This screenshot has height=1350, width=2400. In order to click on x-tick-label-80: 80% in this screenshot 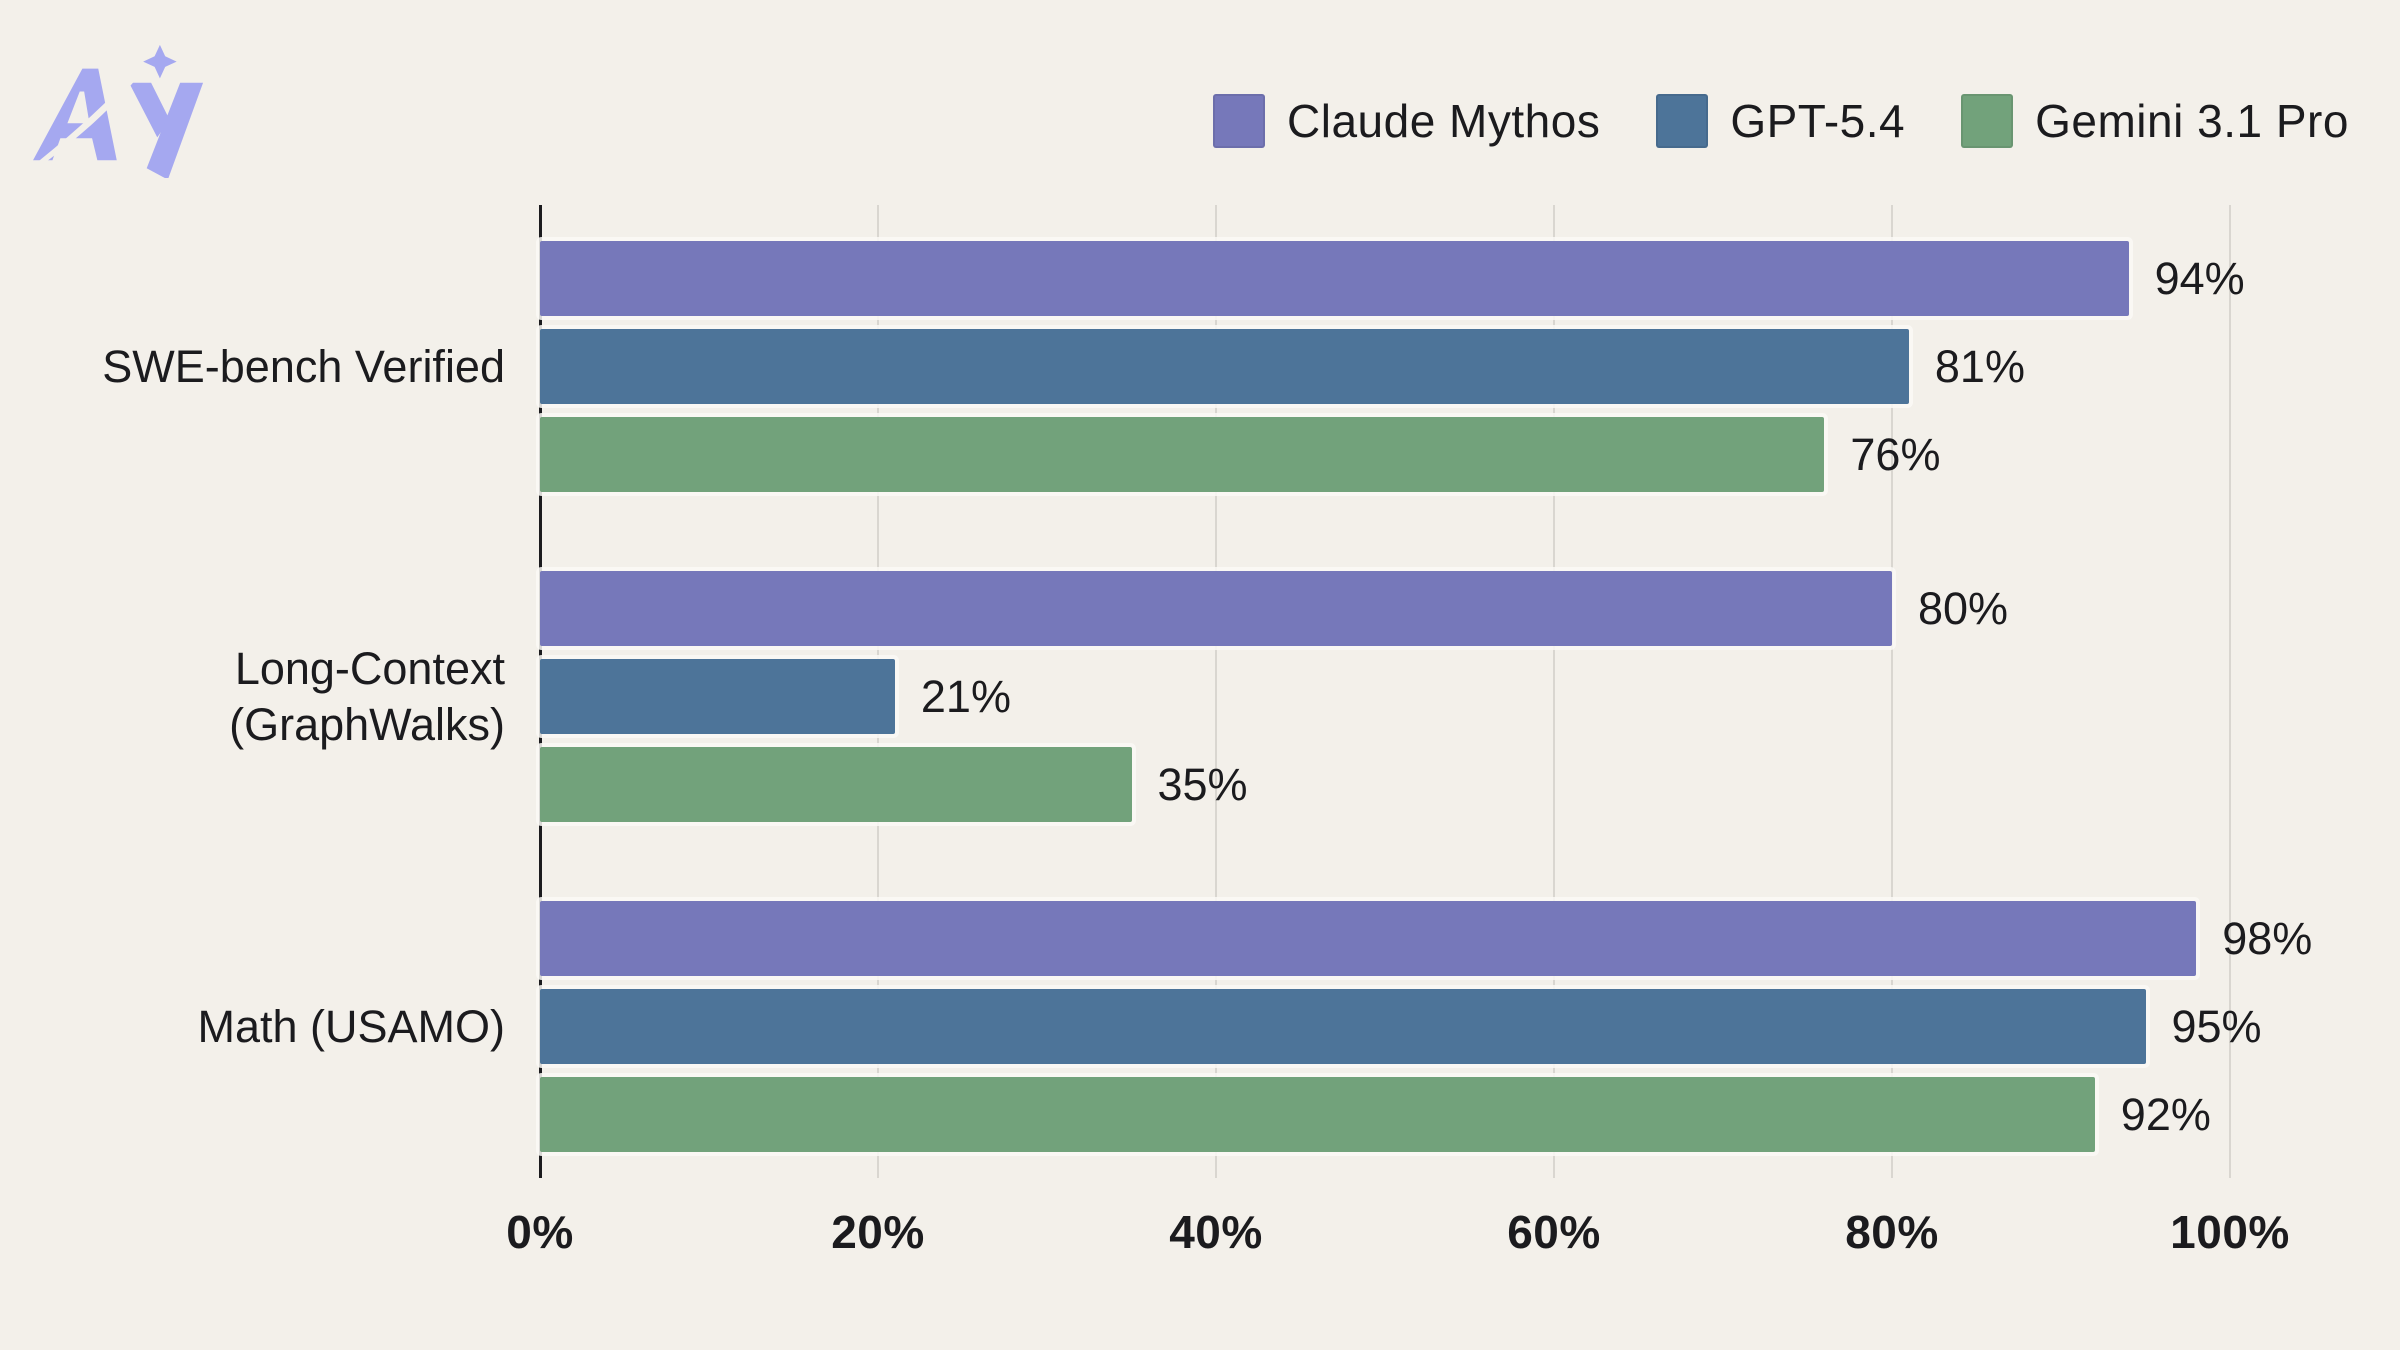, I will do `click(1892, 1232)`.